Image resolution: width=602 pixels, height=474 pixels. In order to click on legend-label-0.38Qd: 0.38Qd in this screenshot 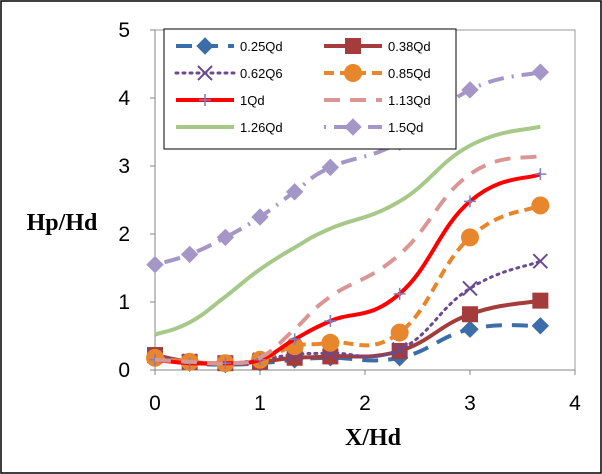, I will do `click(409, 46)`.